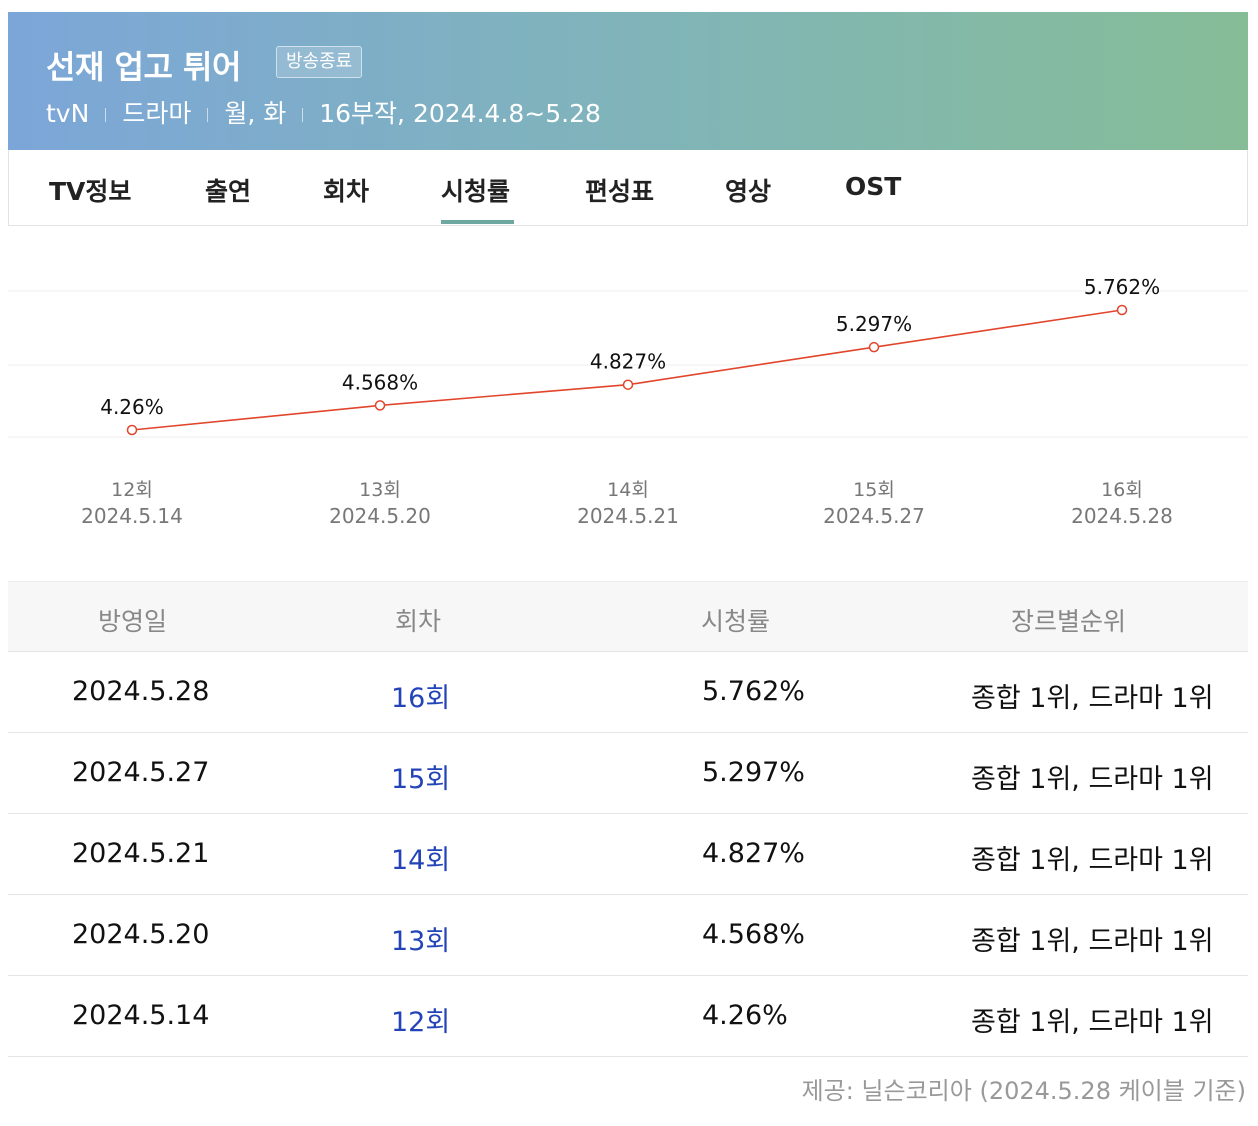  I want to click on x-tick-episode: 12회, so click(132, 490).